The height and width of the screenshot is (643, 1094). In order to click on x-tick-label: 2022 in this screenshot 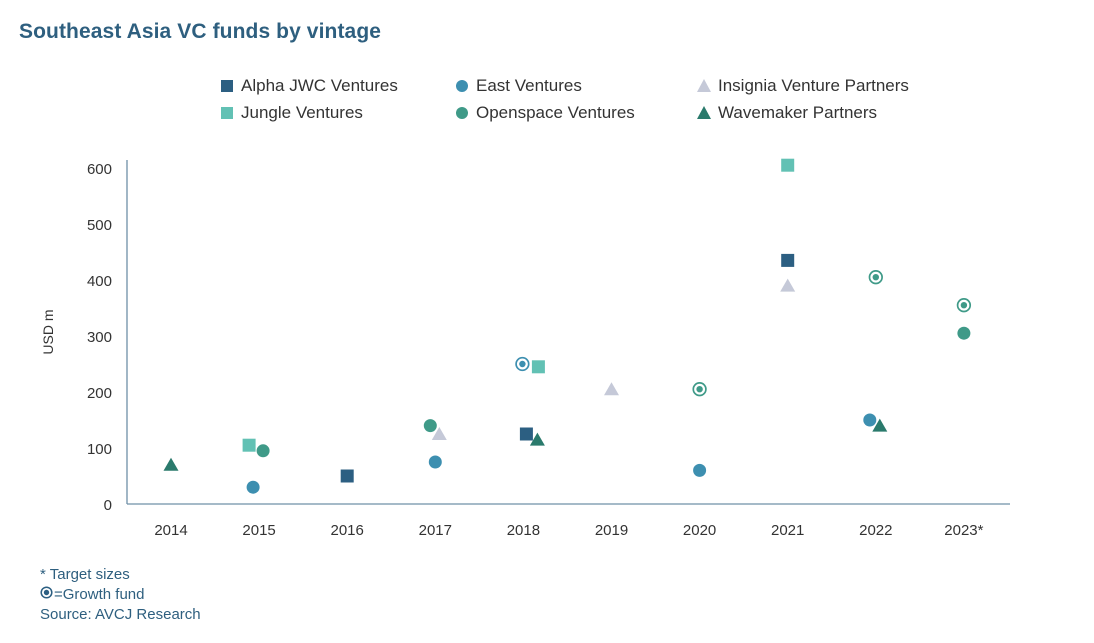, I will do `click(875, 530)`.